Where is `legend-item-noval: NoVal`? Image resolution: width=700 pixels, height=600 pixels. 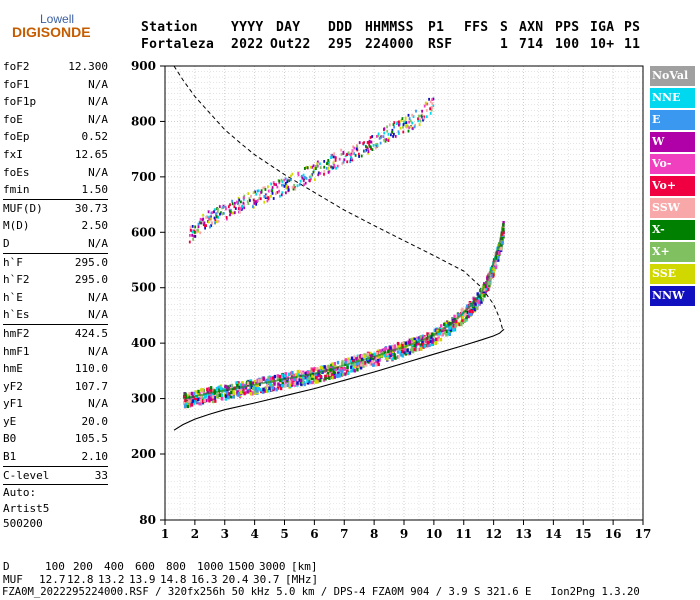
legend-item-noval: NoVal is located at coordinates (672, 76).